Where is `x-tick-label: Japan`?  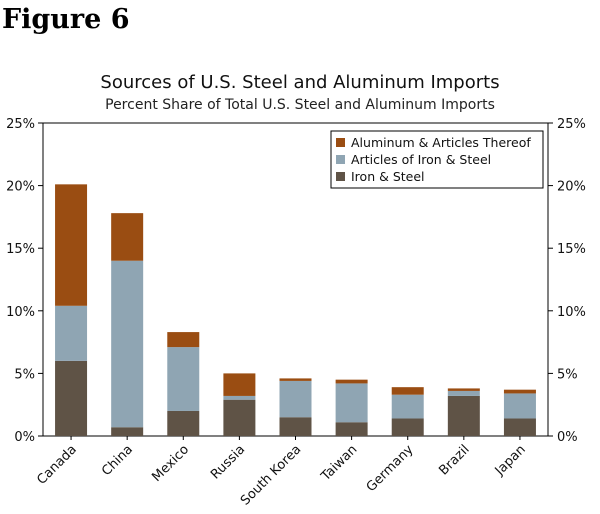
x-tick-label: Japan is located at coordinates (510, 460).